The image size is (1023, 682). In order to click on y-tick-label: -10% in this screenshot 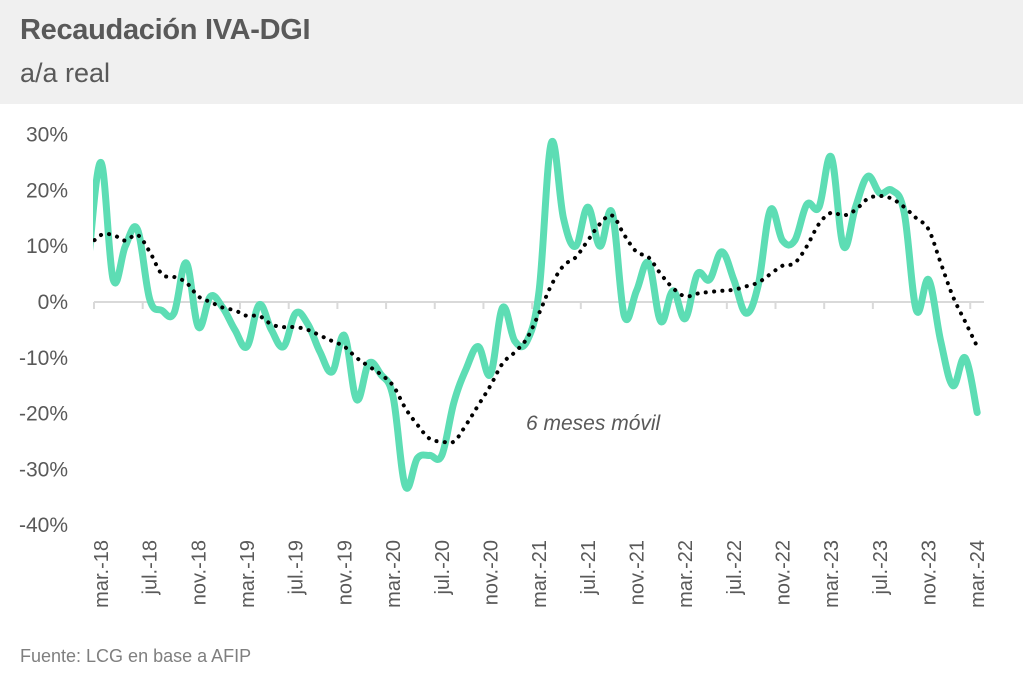, I will do `click(43, 358)`.